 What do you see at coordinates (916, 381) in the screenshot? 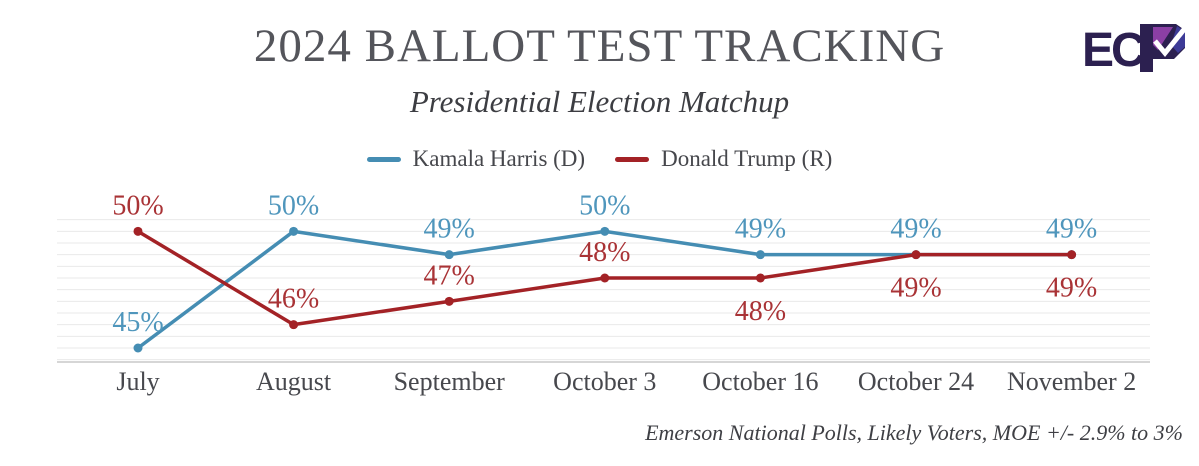
I see `x-axis-label: October 24` at bounding box center [916, 381].